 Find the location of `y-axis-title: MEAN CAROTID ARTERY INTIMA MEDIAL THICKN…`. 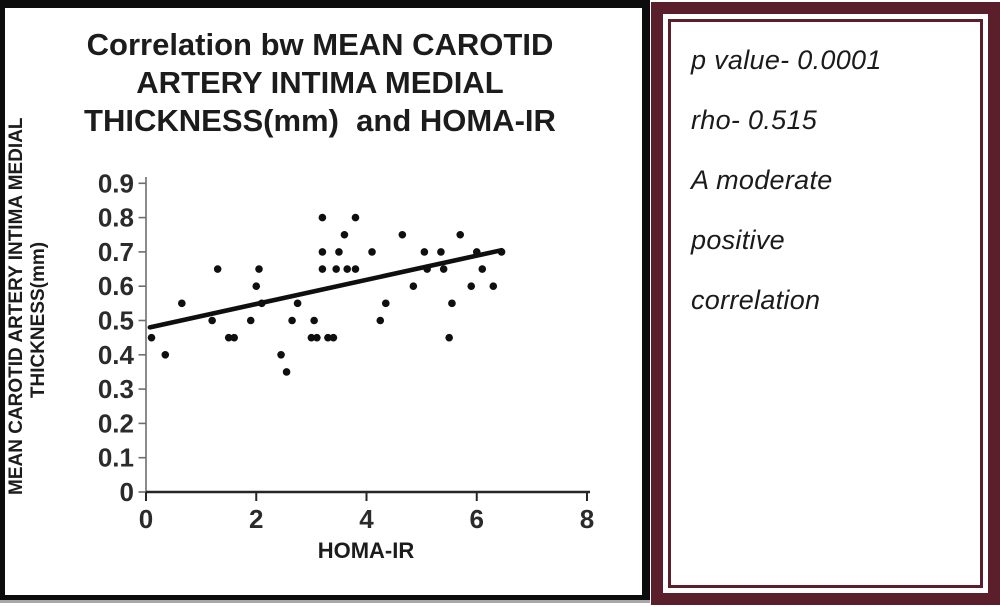

y-axis-title: MEAN CAROTID ARTERY INTIMA MEDIAL THICKN… is located at coordinates (28, 306).